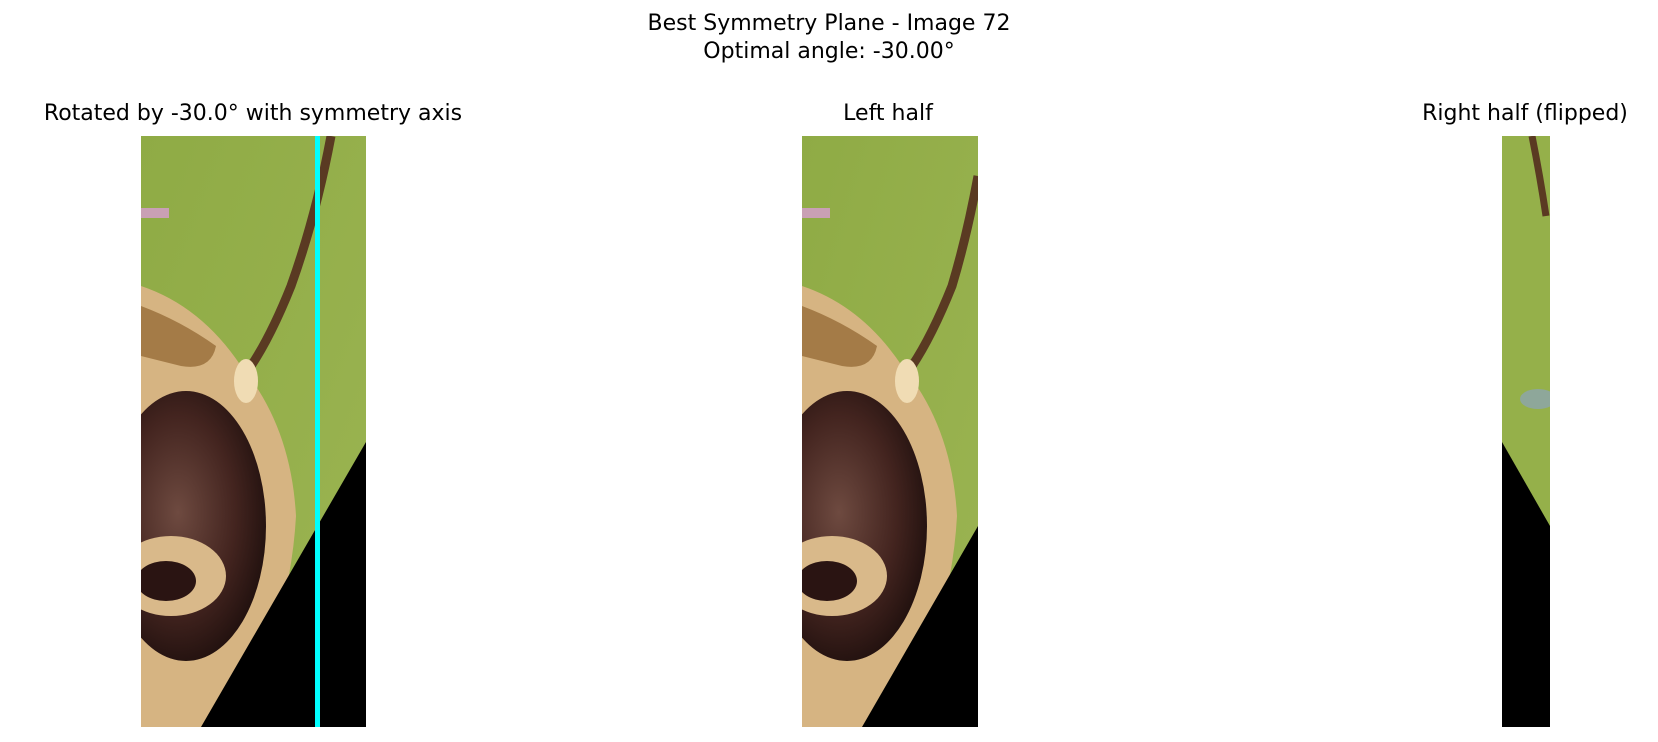 Image resolution: width=1658 pixels, height=742 pixels. I want to click on figure-title-line2: Optimal angle: -30.00°, so click(829, 51).